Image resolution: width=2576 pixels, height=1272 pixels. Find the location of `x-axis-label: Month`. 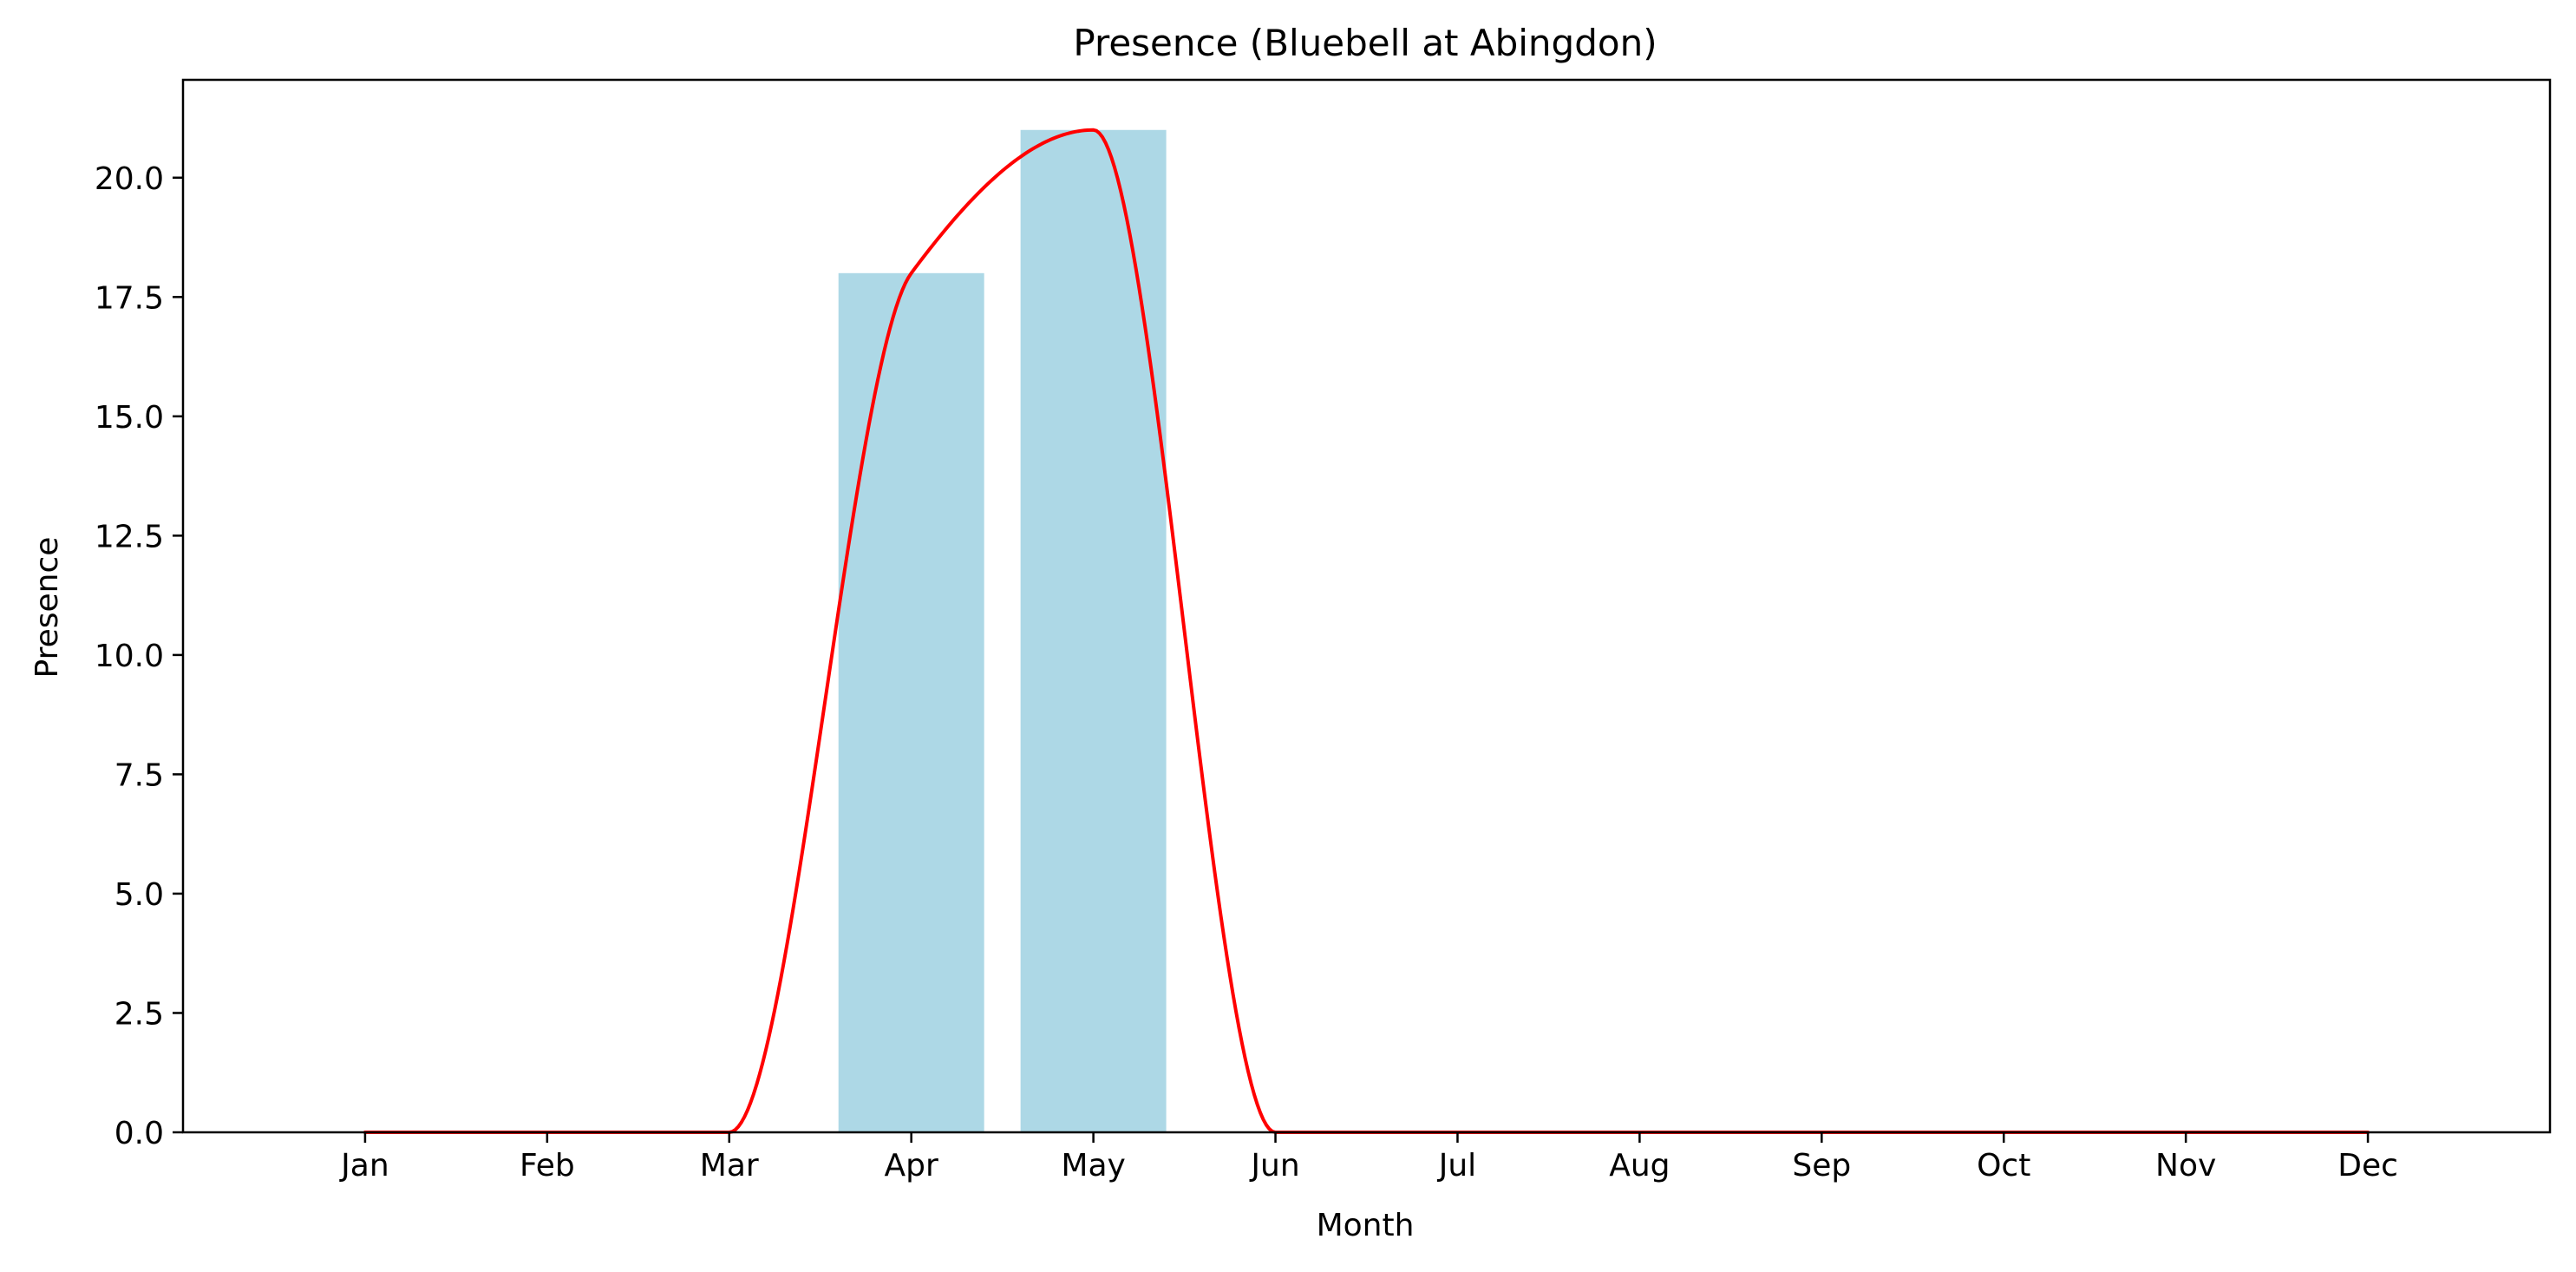

x-axis-label: Month is located at coordinates (1366, 1225).